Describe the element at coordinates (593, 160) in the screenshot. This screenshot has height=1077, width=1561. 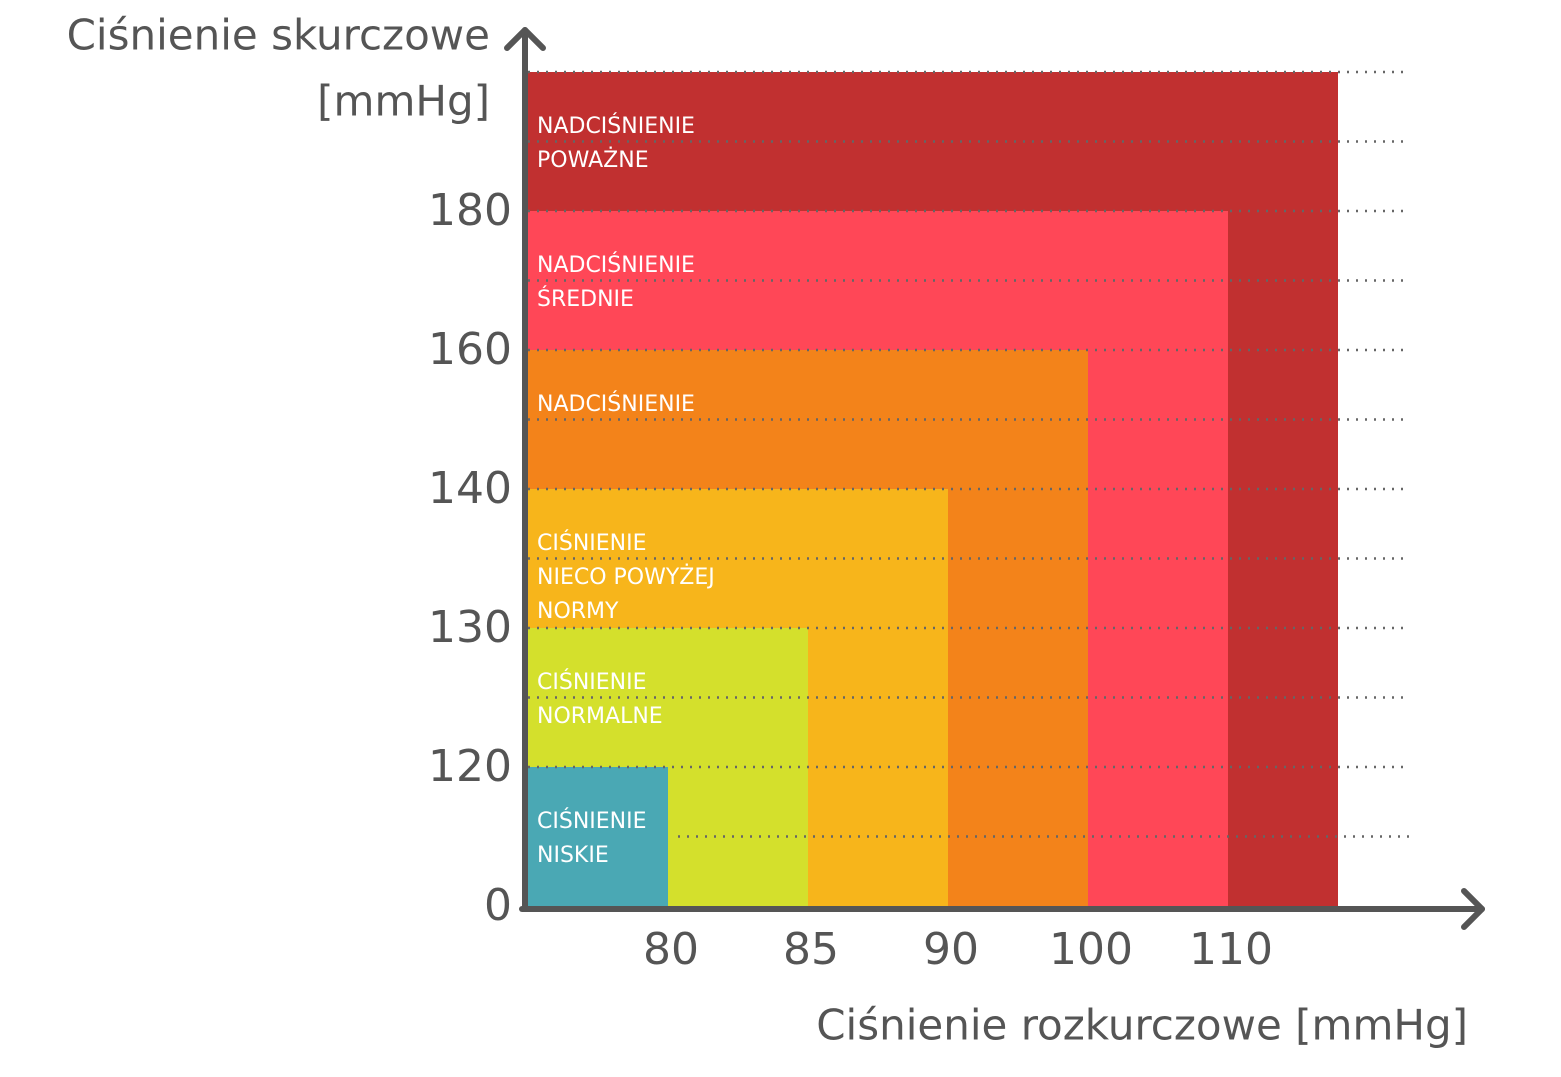
I see `zone-label: POWAŻNE` at that location.